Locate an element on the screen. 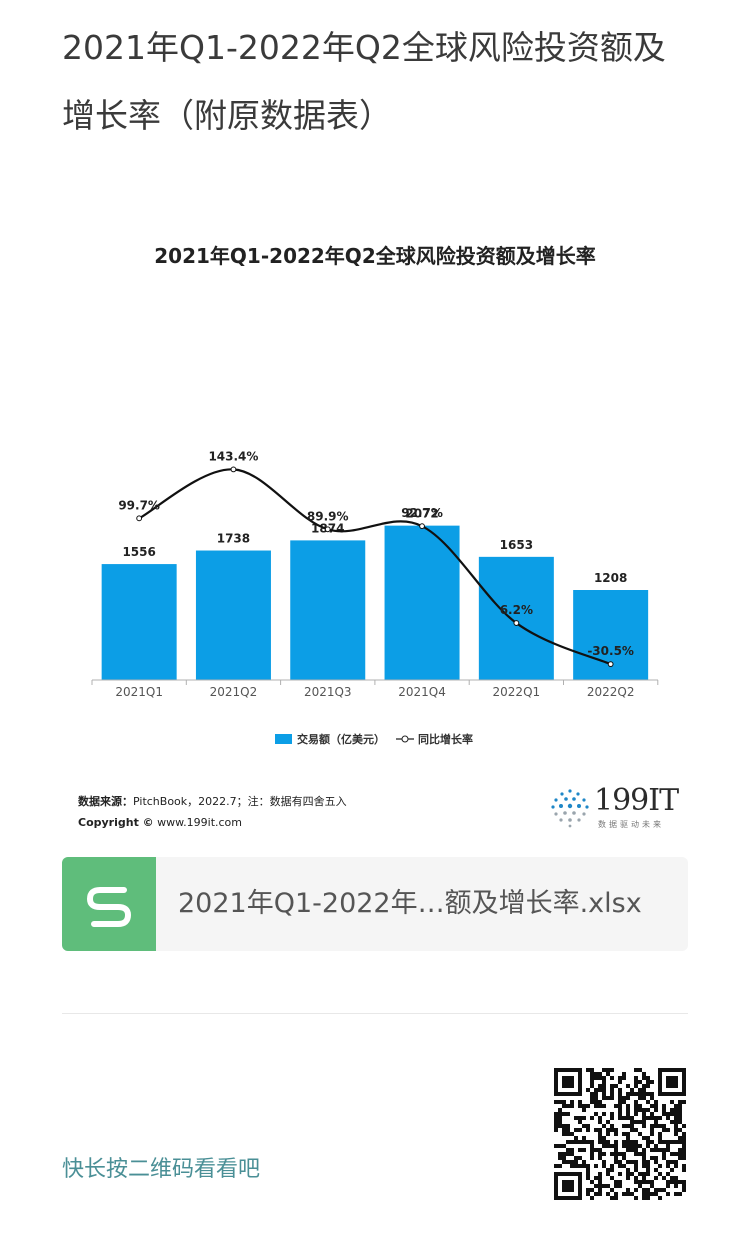 This screenshot has height=1254, width=750. bar-value-label: 1208 is located at coordinates (610, 578).